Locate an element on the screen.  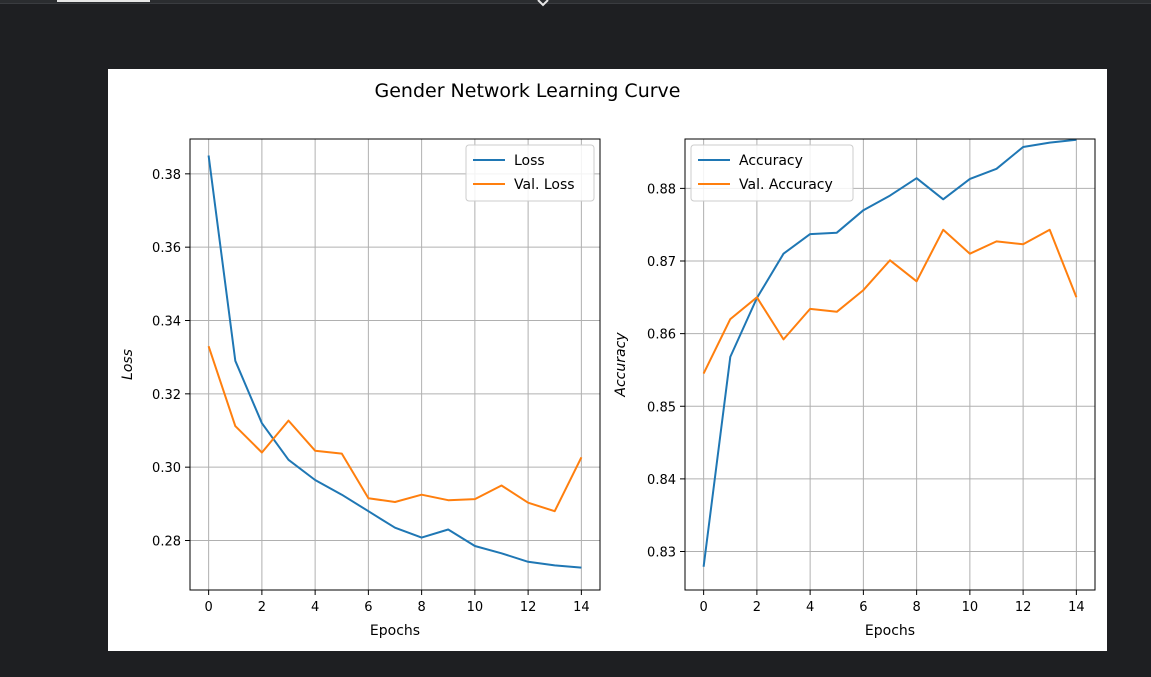
y-tick-label: 0.84 is located at coordinates (661, 480).